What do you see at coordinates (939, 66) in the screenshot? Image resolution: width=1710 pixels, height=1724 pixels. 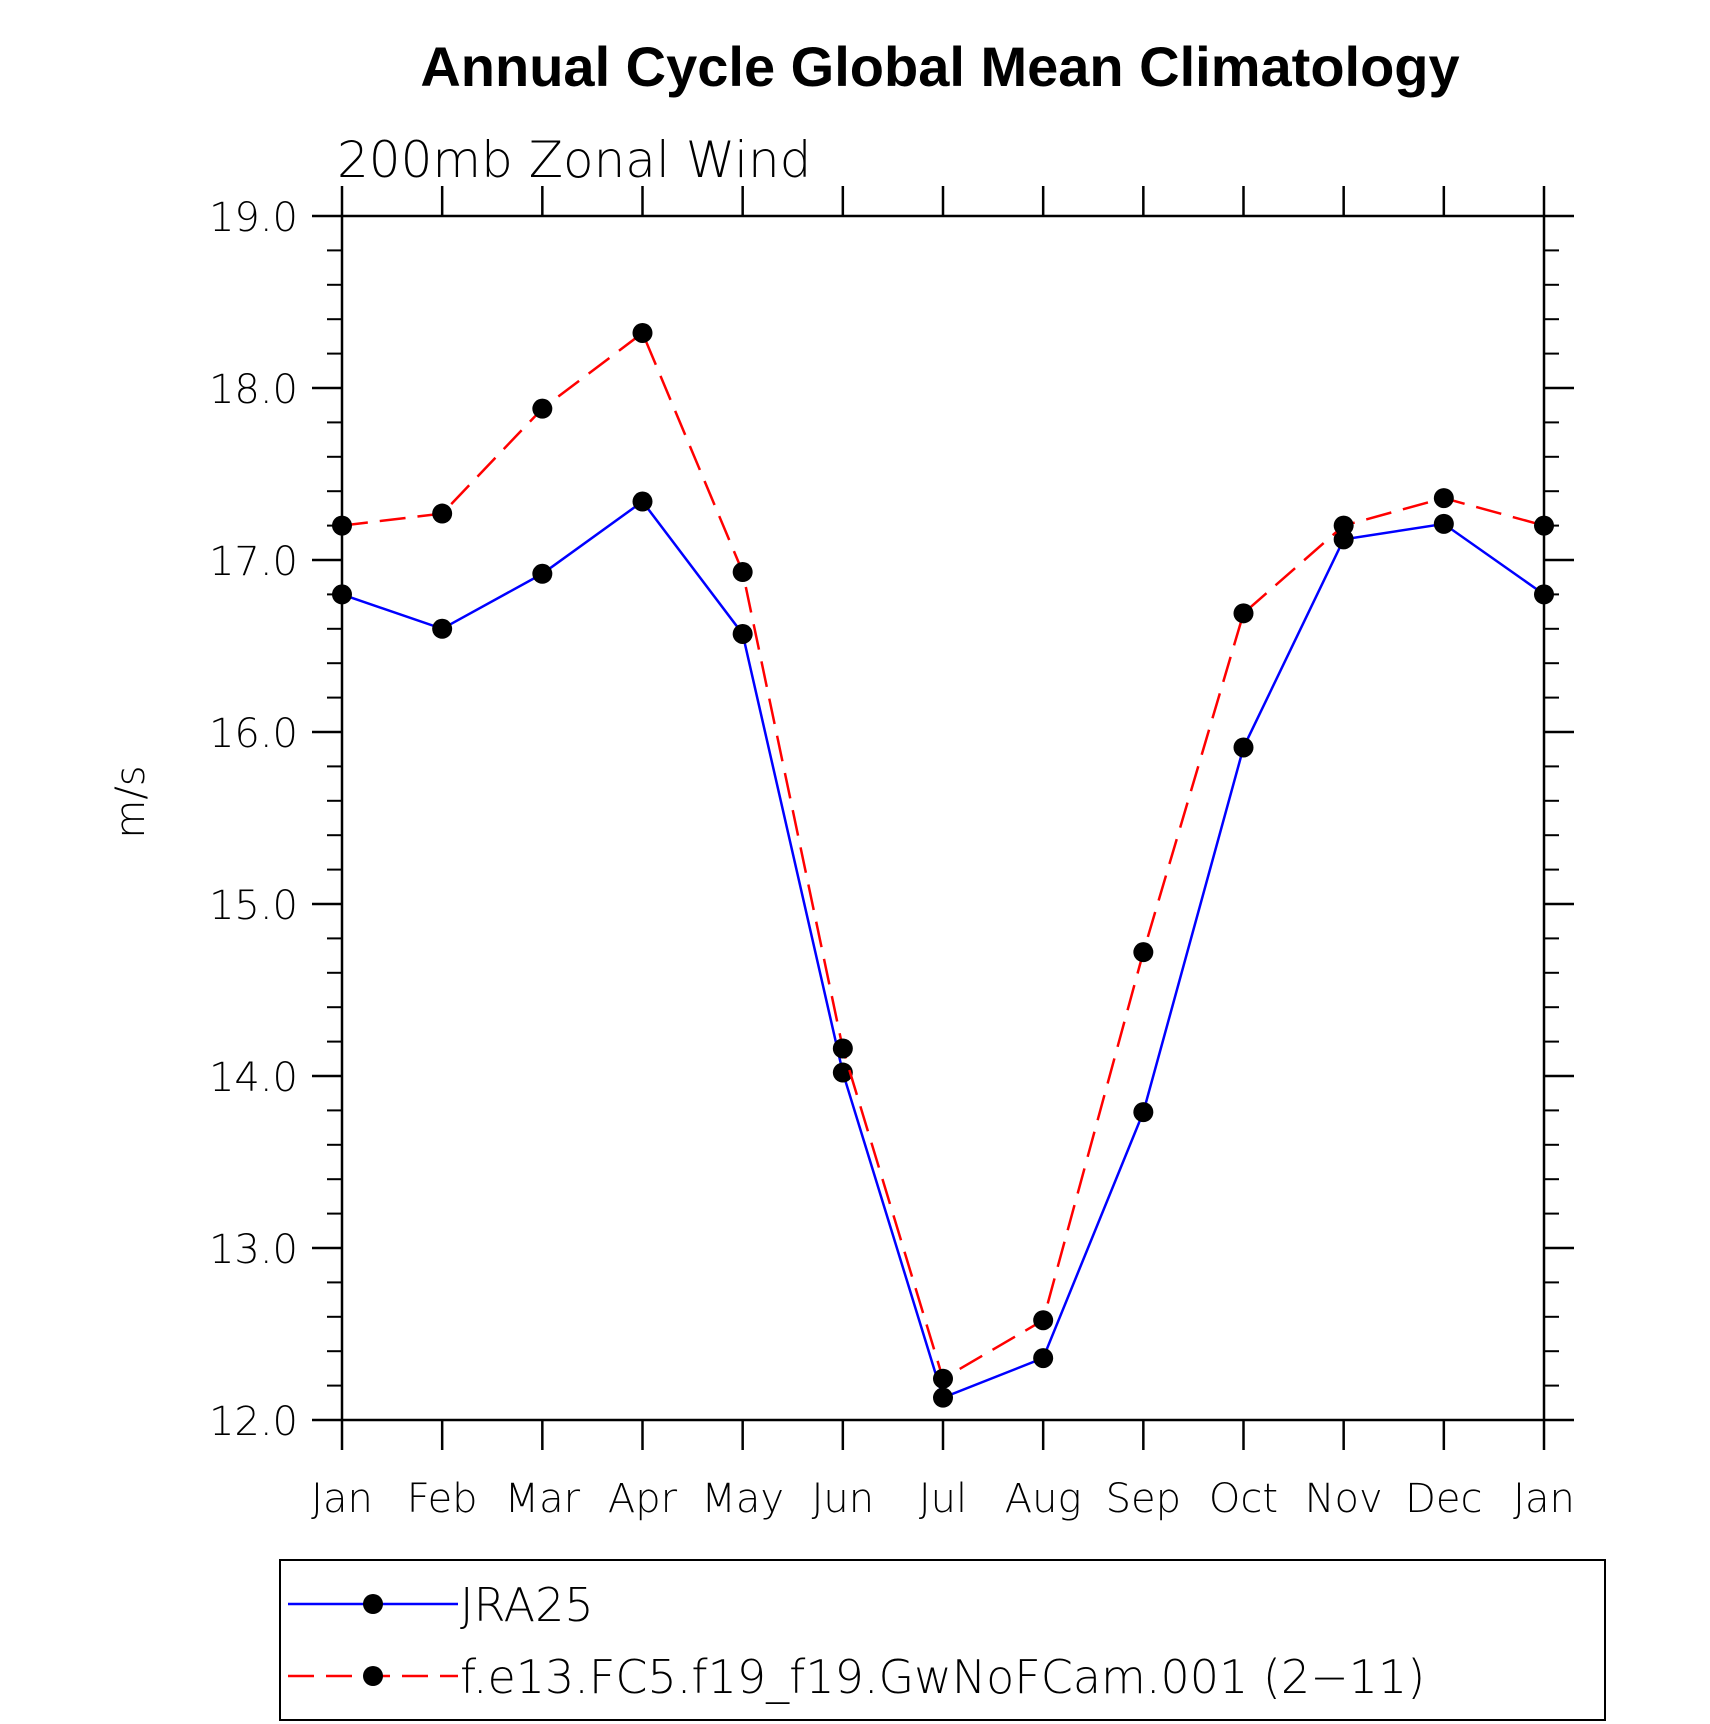 I see `chart-title: Annual Cycle Global Mean Climatology` at bounding box center [939, 66].